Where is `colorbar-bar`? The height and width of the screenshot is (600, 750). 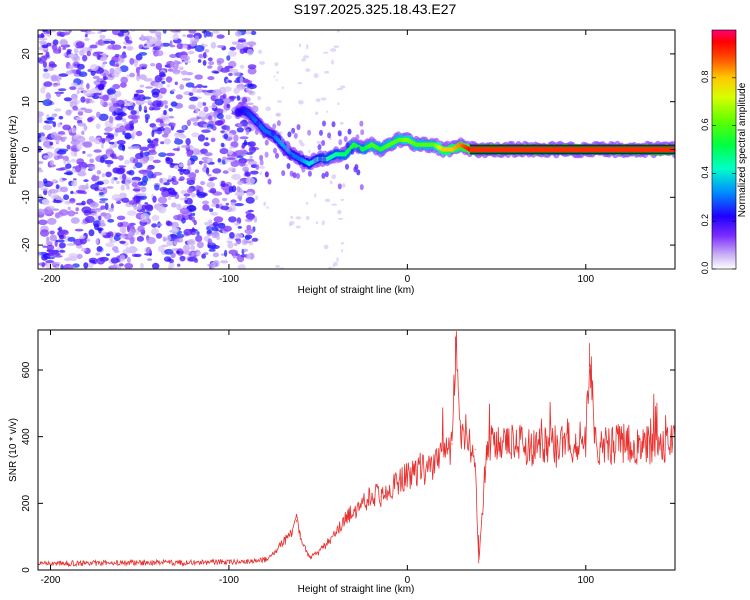
colorbar-bar is located at coordinates (724, 149).